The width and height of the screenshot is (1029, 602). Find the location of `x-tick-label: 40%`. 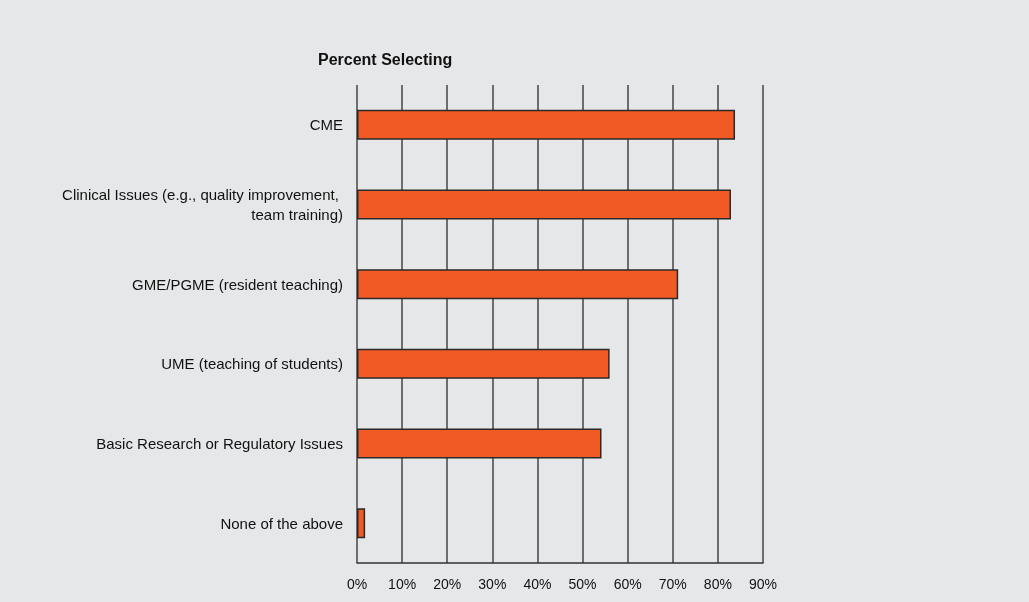

x-tick-label: 40% is located at coordinates (537, 584).